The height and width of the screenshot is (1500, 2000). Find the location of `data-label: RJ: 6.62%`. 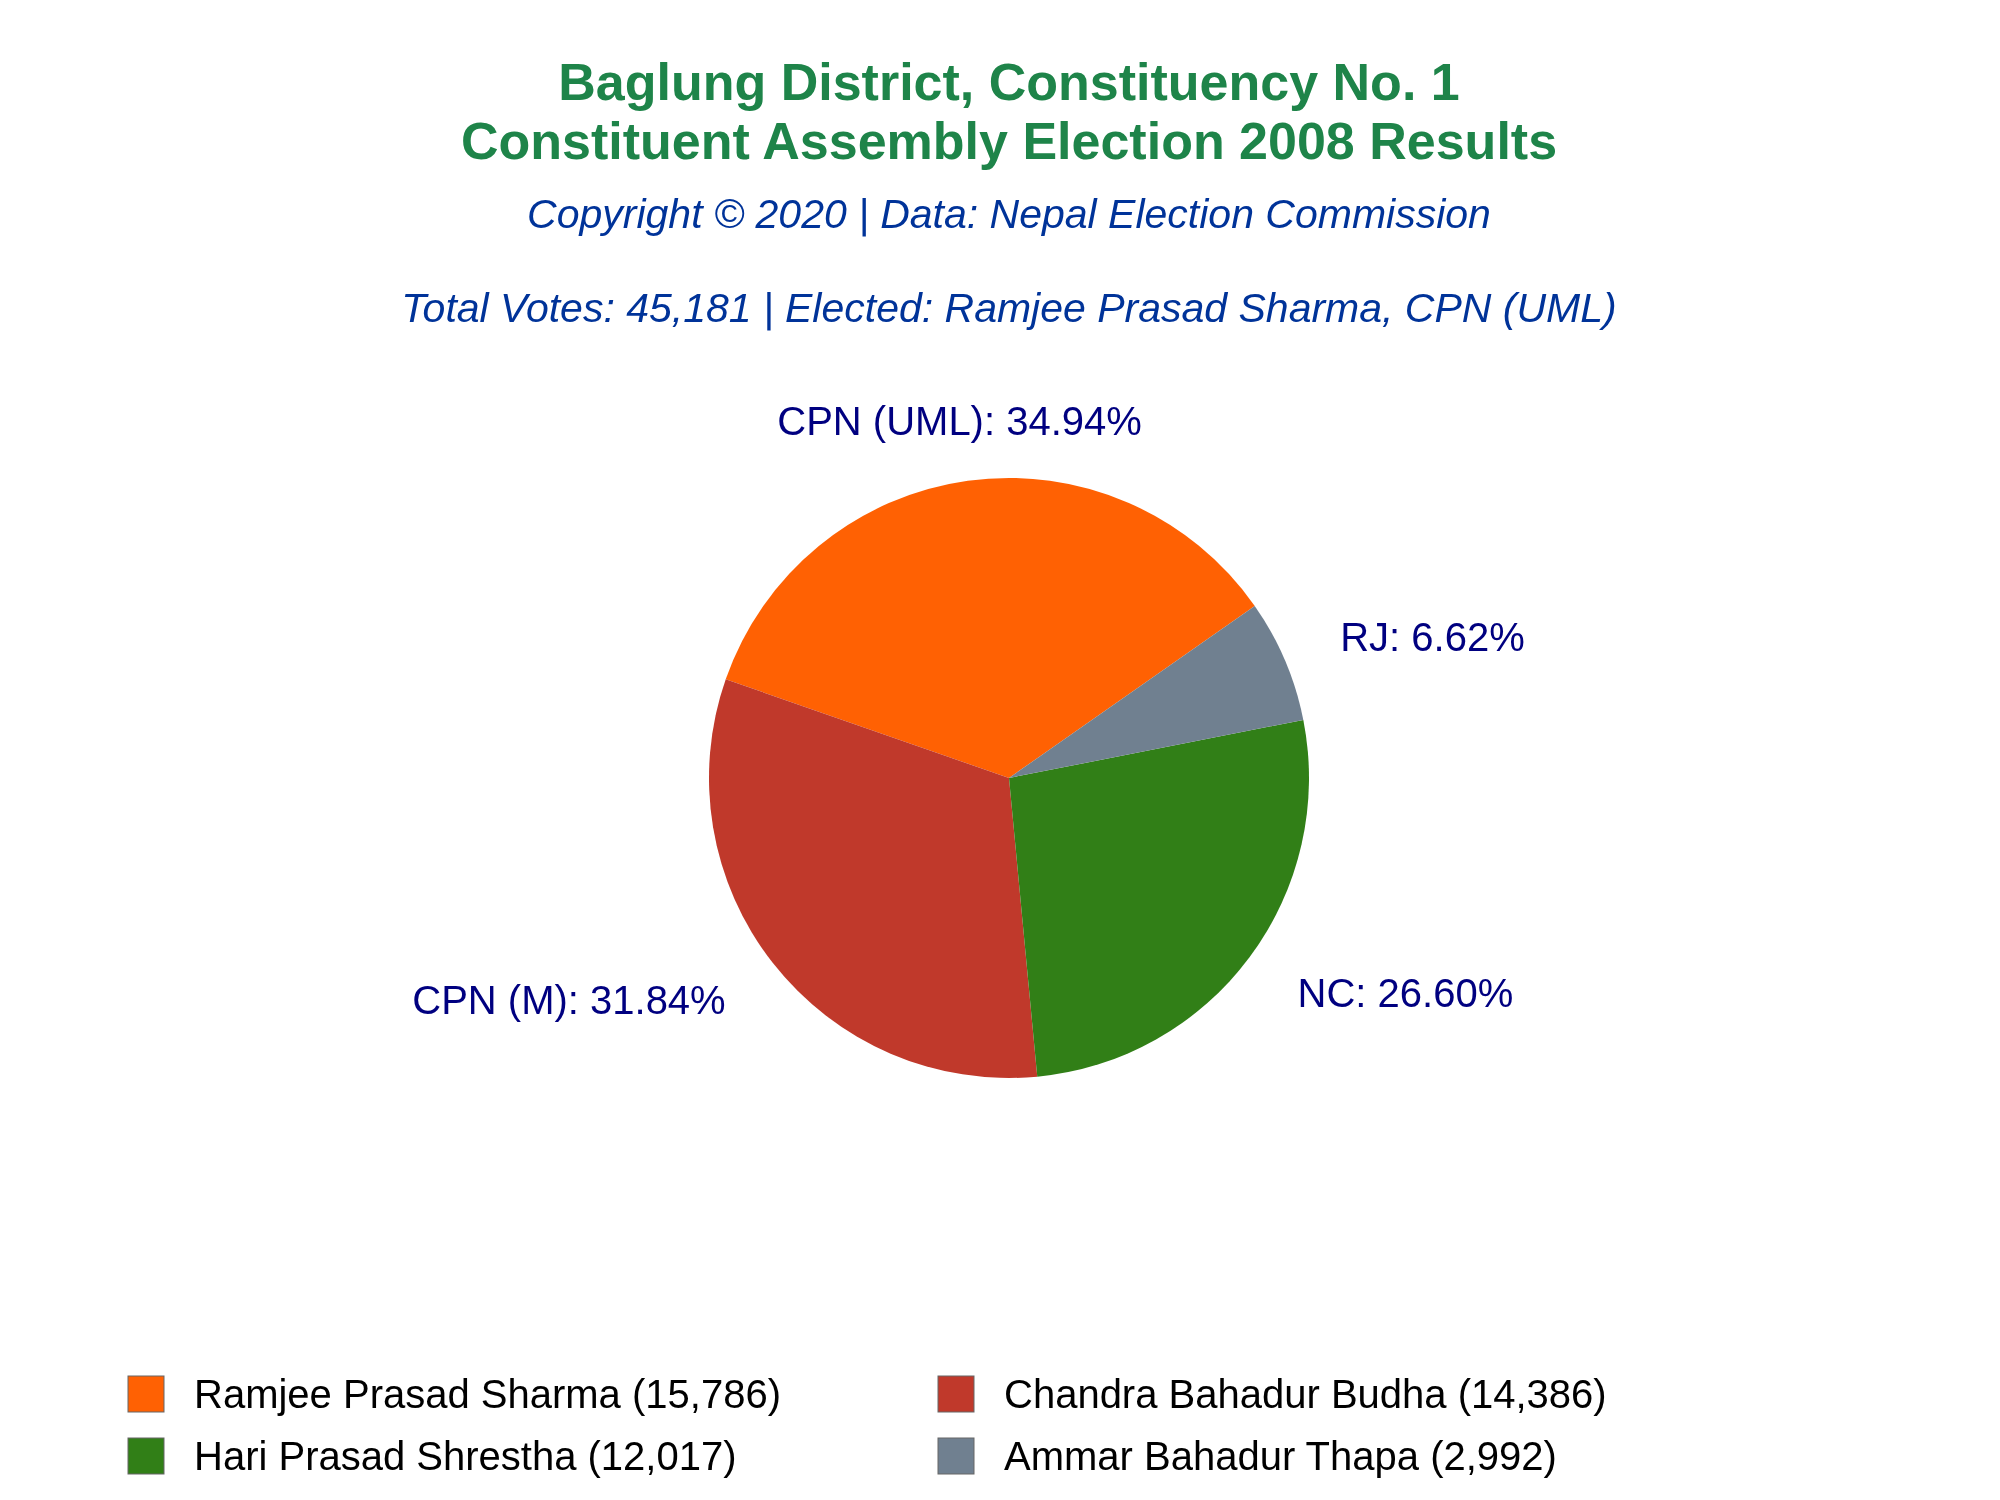

data-label: RJ: 6.62% is located at coordinates (1432, 636).